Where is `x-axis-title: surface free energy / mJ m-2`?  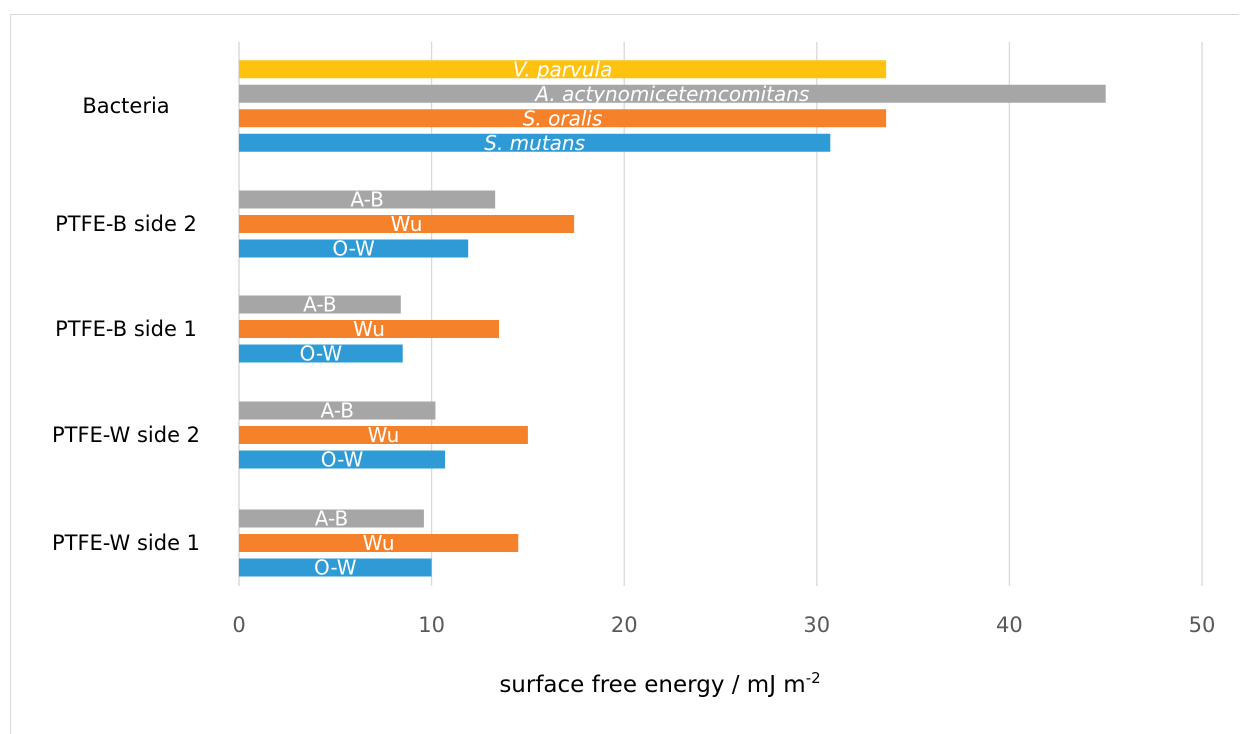
x-axis-title: surface free energy / mJ m-2 is located at coordinates (659, 683).